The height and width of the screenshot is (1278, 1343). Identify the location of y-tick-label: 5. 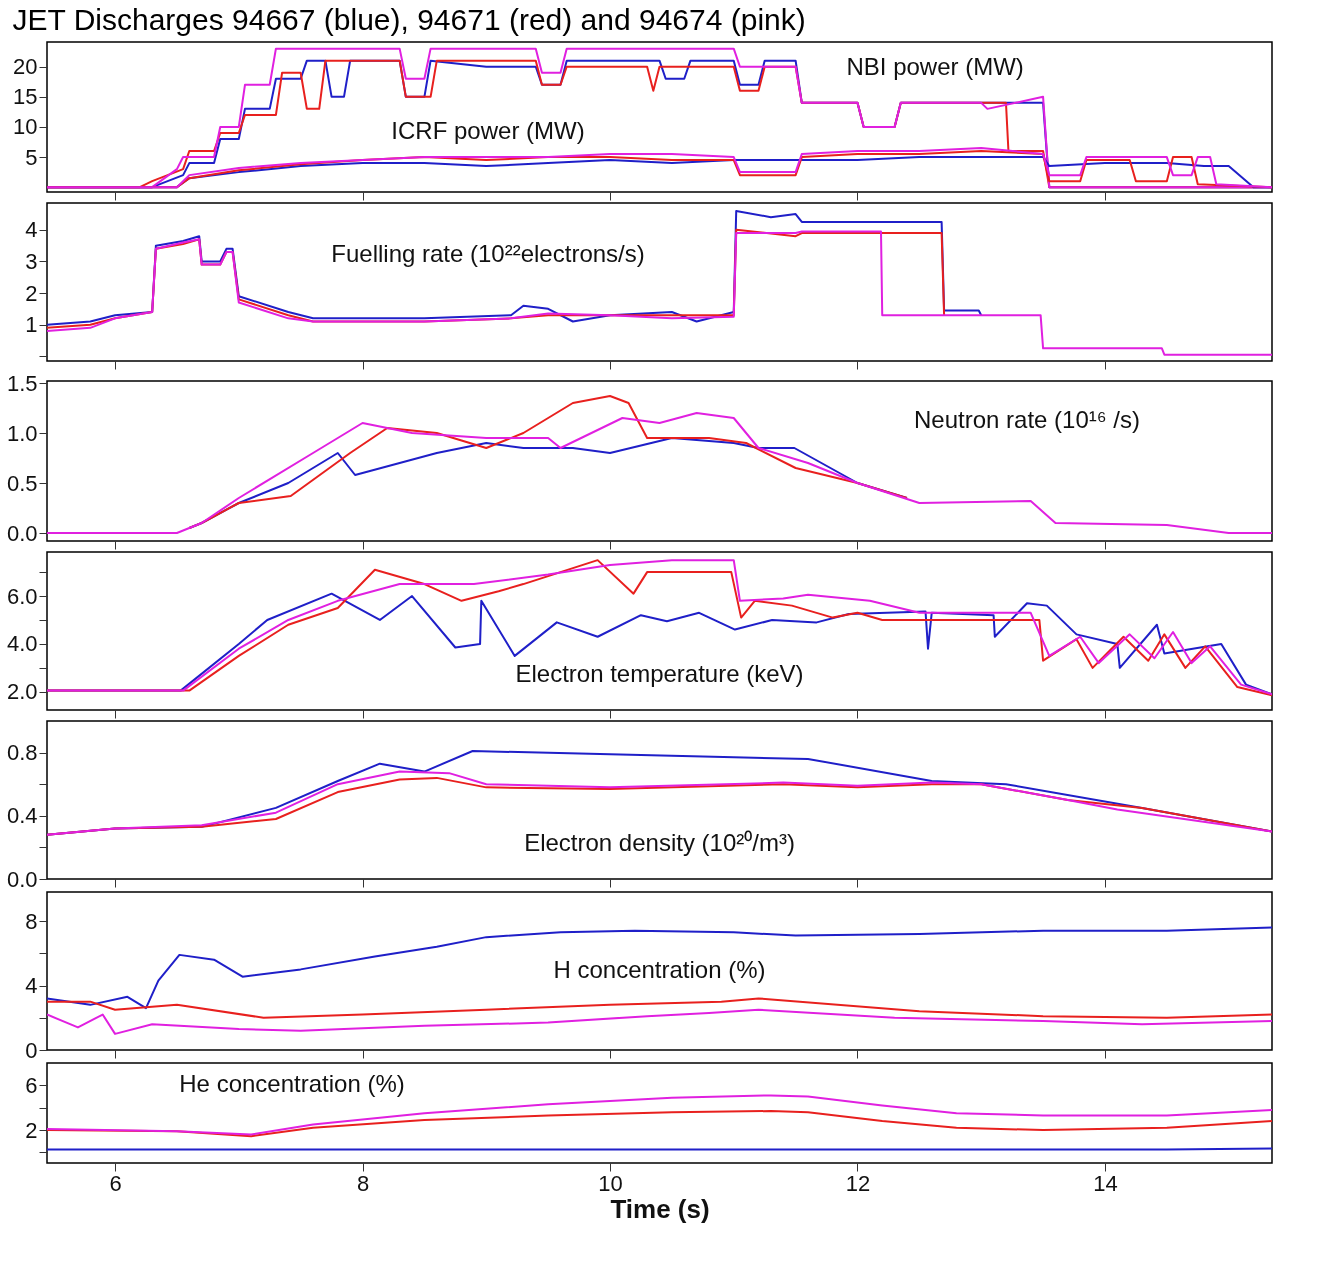
(31, 157).